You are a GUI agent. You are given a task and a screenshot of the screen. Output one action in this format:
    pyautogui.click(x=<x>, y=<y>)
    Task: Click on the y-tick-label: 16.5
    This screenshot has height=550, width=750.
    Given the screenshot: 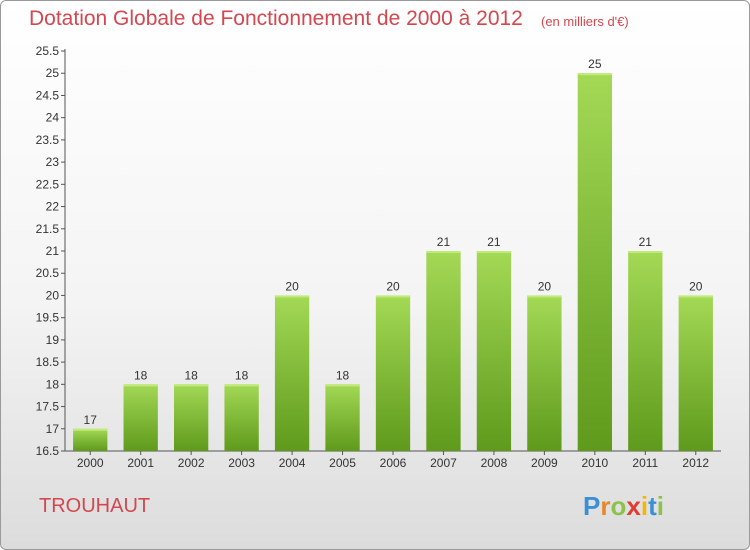 What is the action you would take?
    pyautogui.click(x=48, y=451)
    